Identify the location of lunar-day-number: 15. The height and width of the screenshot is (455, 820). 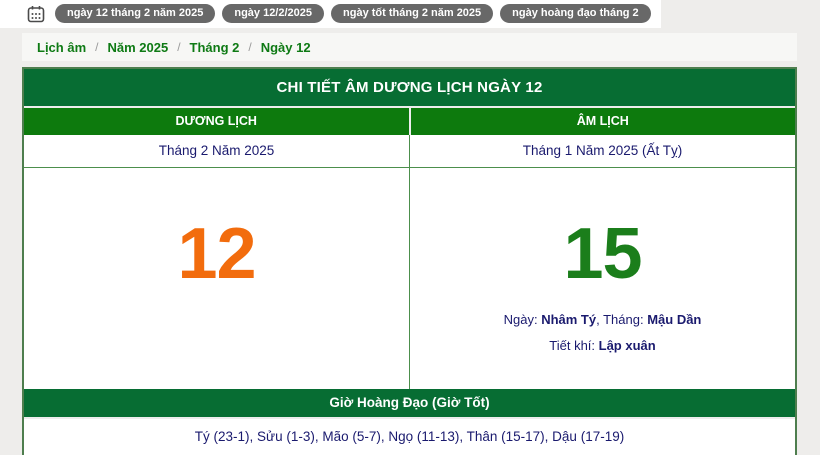
(602, 254).